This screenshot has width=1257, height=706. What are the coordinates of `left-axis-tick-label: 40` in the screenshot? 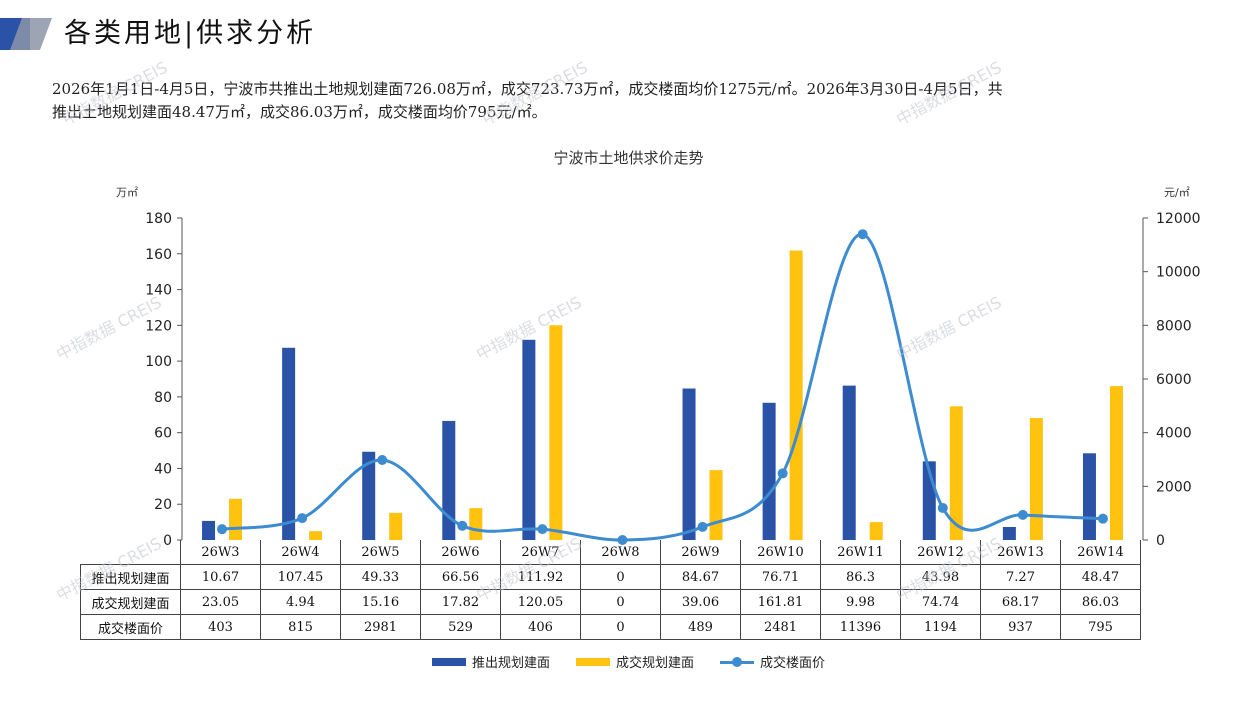 It's located at (163, 469).